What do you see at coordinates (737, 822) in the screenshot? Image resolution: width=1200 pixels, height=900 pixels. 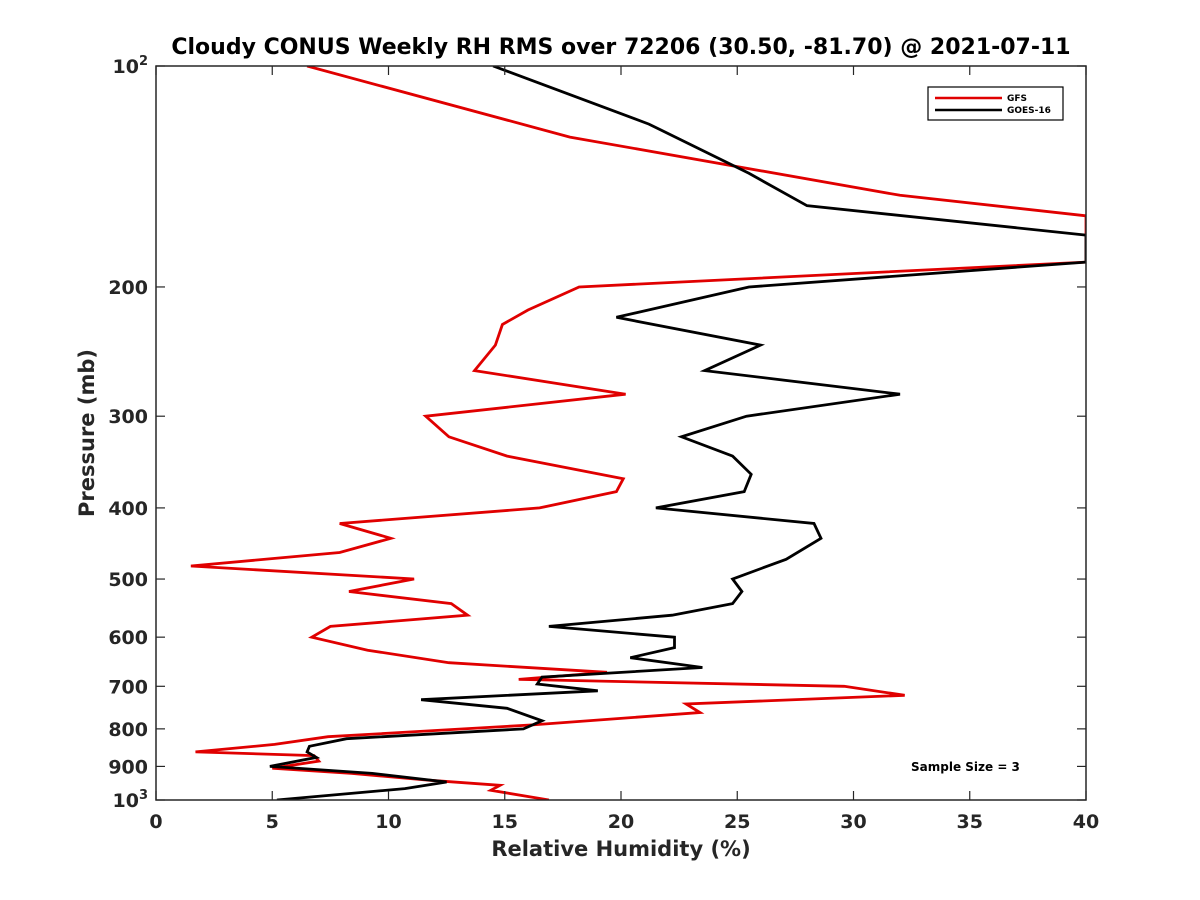 I see `x-tick-label: 25` at bounding box center [737, 822].